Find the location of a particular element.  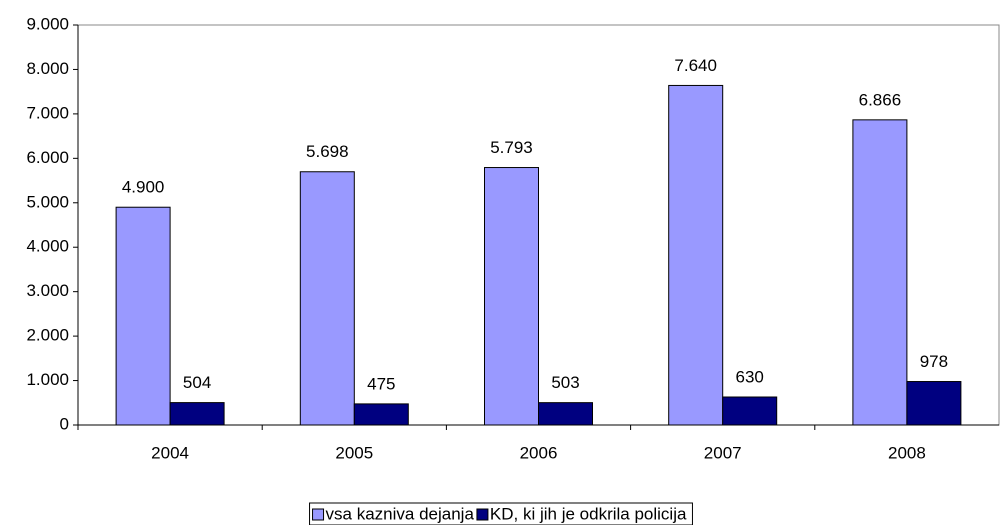

y-tick-label: 3.000 is located at coordinates (47, 290).